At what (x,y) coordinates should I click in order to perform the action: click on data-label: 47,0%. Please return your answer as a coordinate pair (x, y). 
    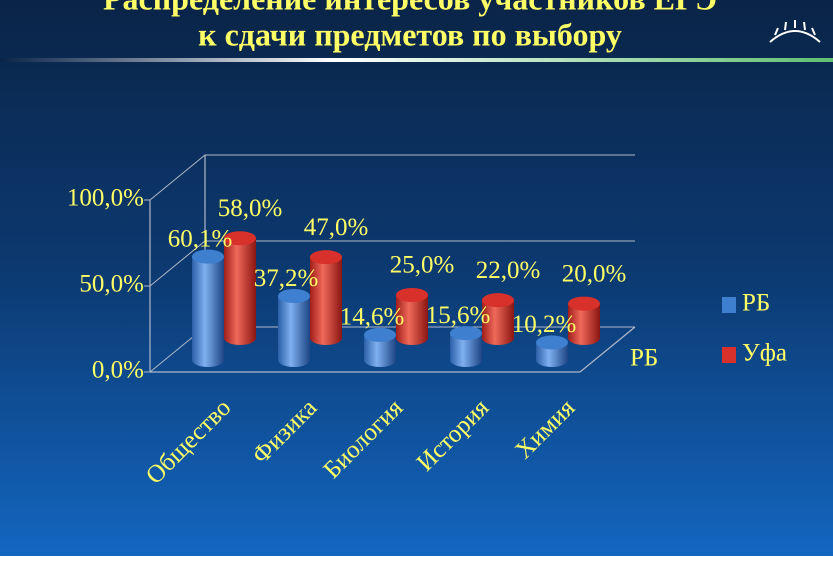
    Looking at the image, I should click on (336, 227).